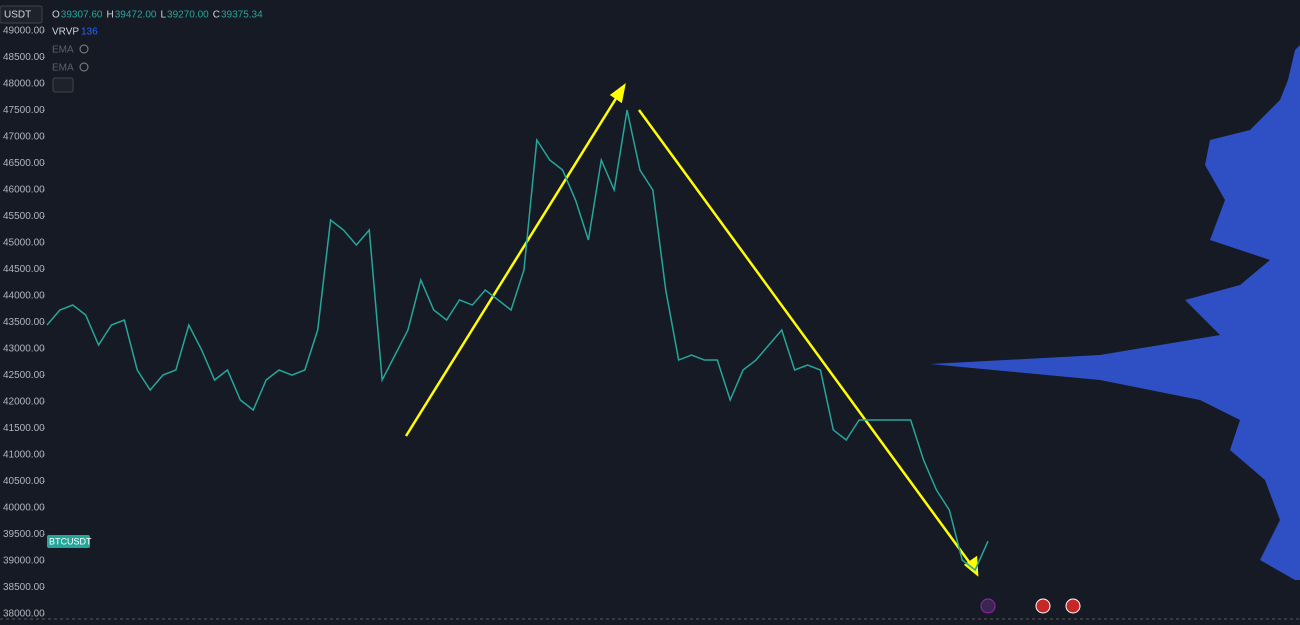 The height and width of the screenshot is (625, 1300). I want to click on series-label: BTCUSDT, so click(70, 541).